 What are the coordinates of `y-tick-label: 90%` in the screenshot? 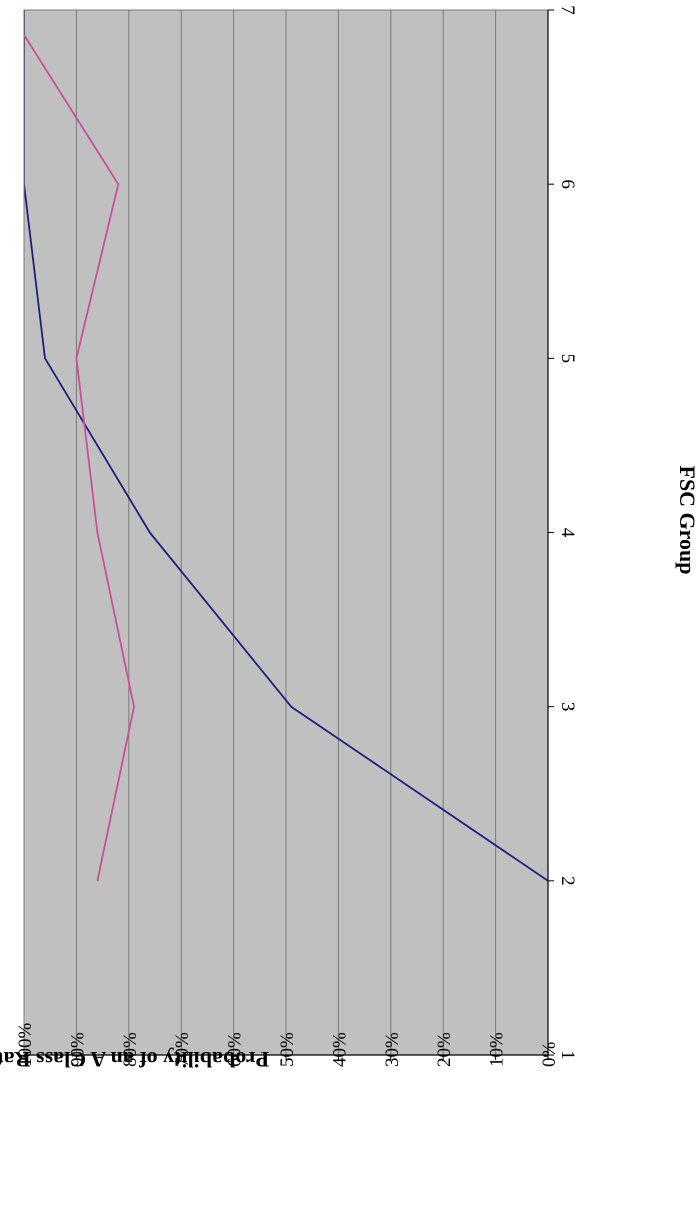 It's located at (77, 1049).